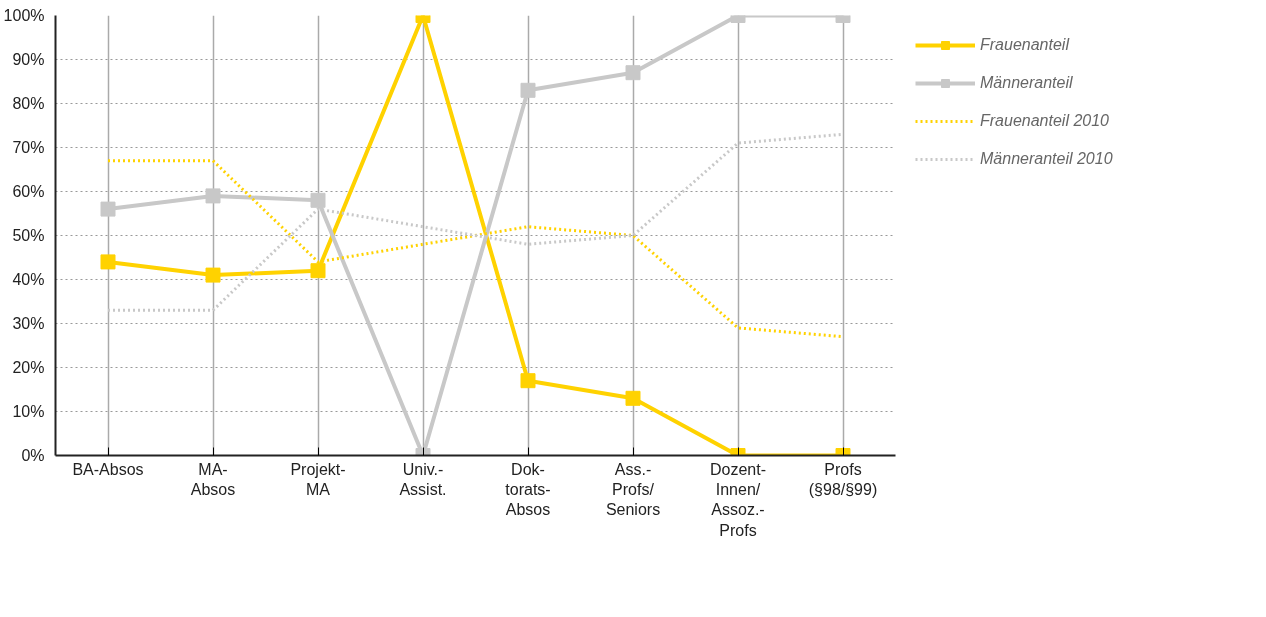 The width and height of the screenshot is (1266, 617). What do you see at coordinates (213, 479) in the screenshot?
I see `x-tick-label: MA- Absos` at bounding box center [213, 479].